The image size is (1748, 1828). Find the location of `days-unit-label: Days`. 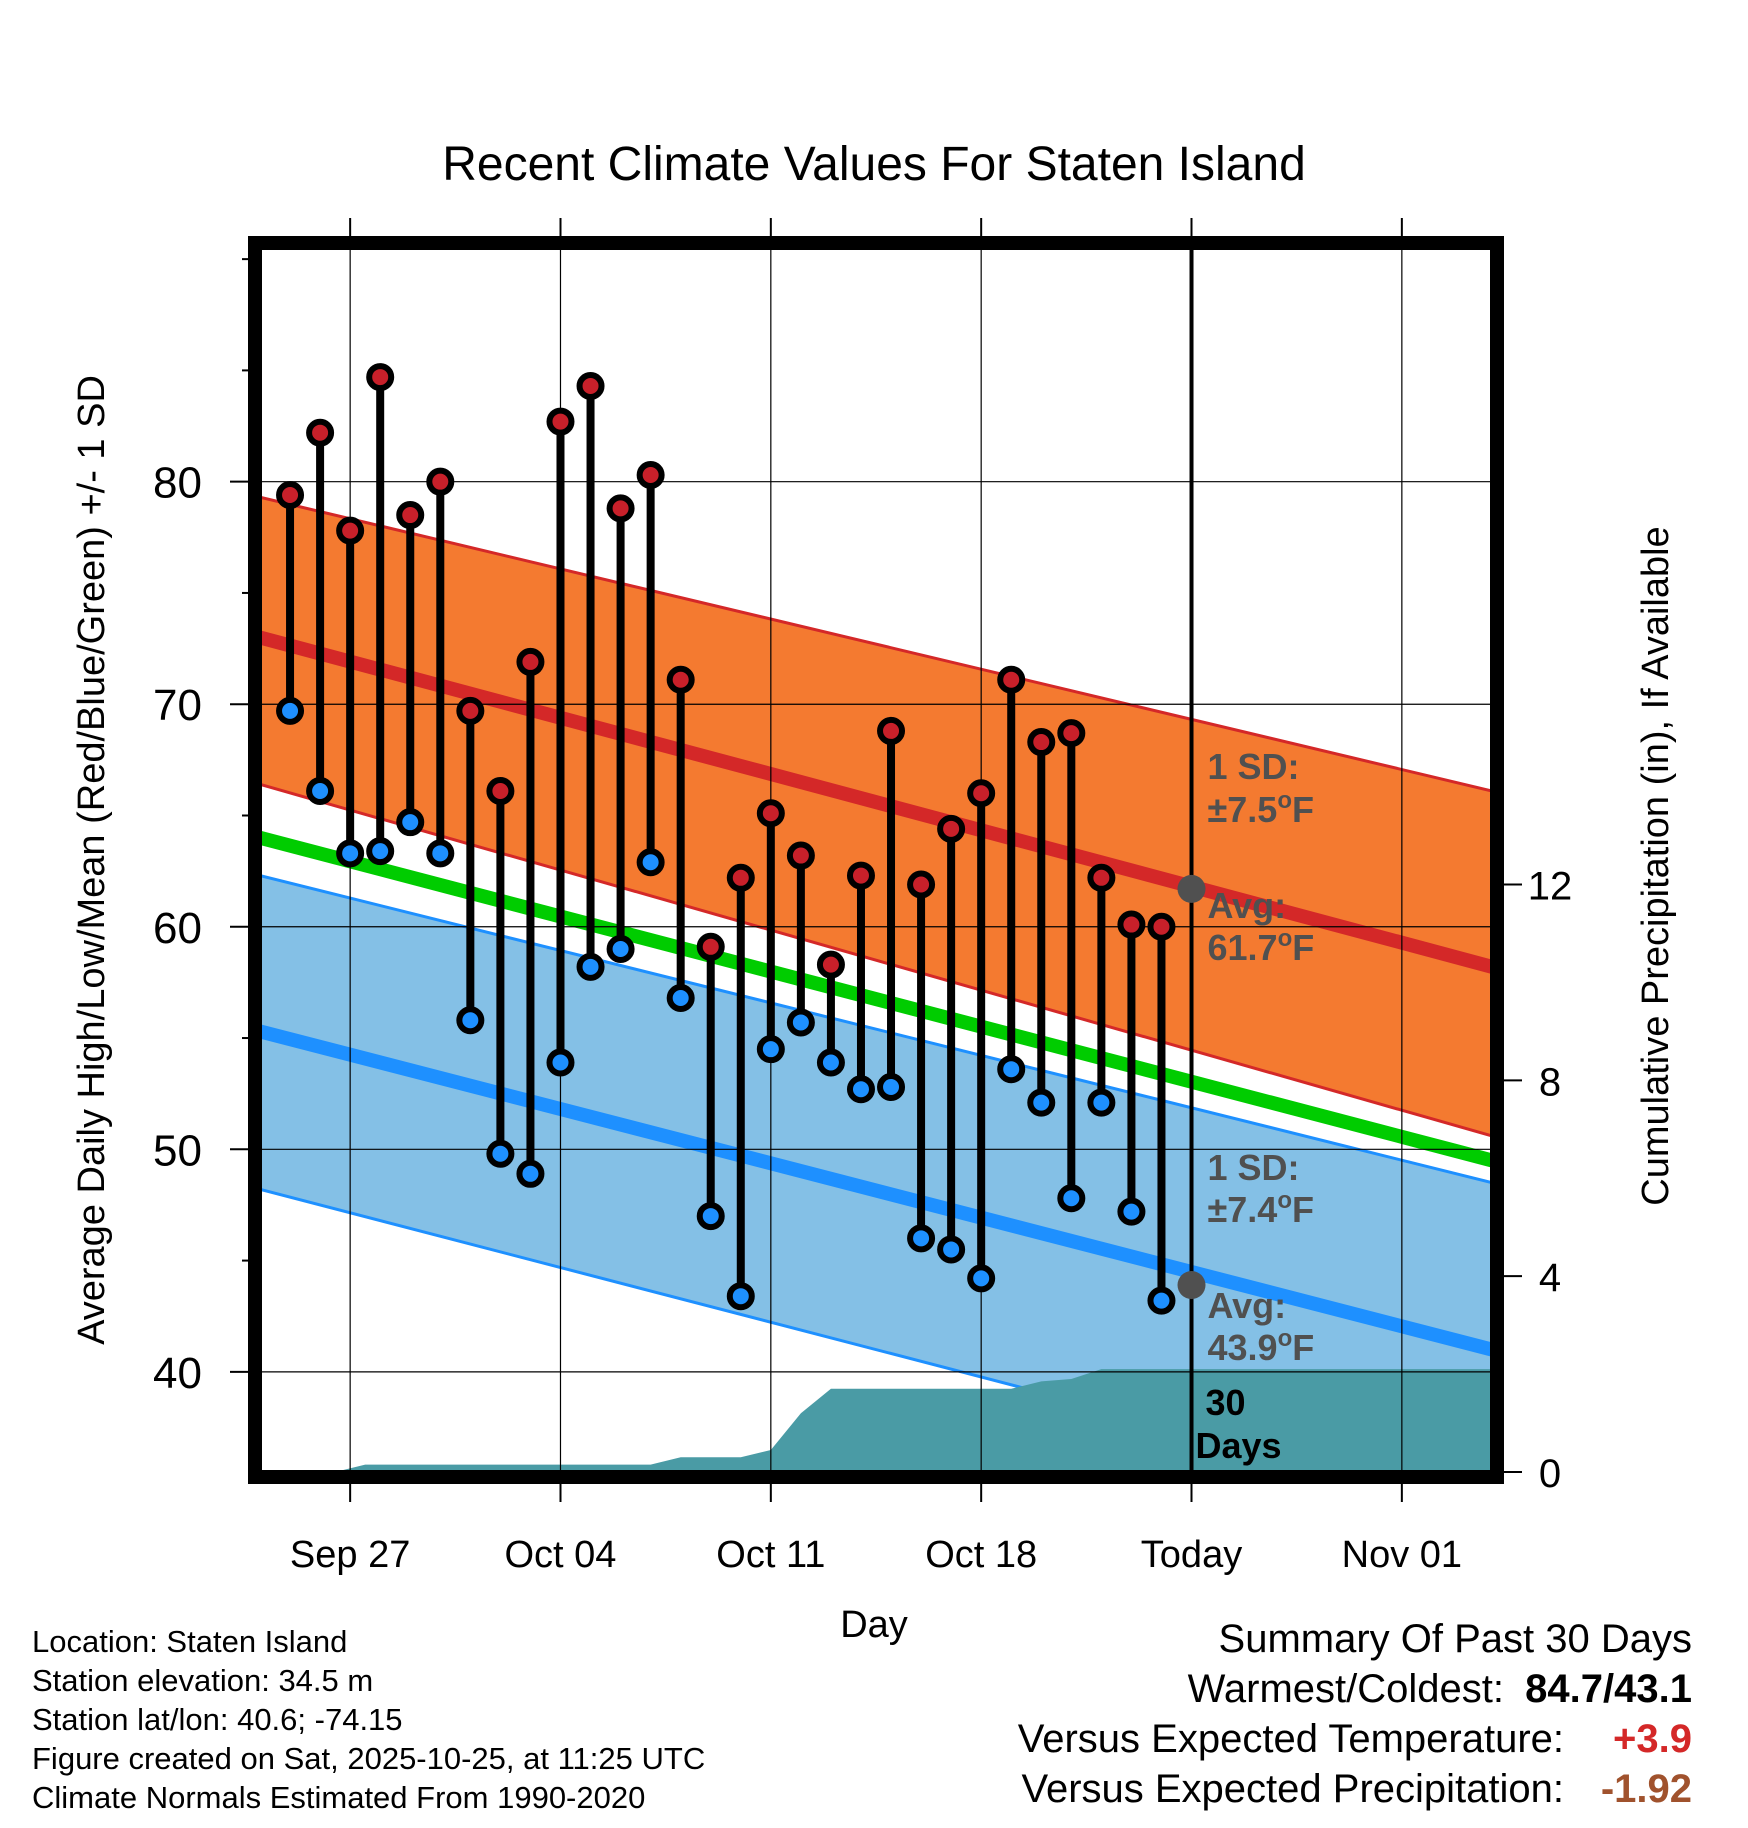

days-unit-label: Days is located at coordinates (1239, 1445).